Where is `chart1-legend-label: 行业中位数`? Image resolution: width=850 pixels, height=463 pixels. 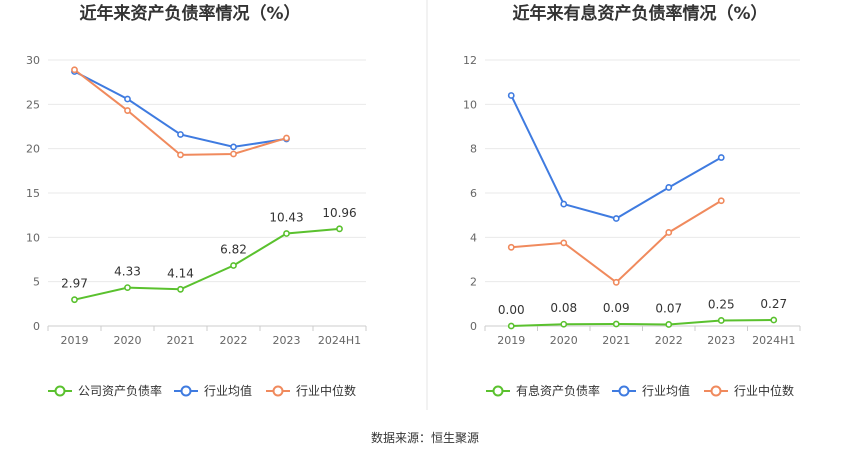 chart1-legend-label: 行业中位数 is located at coordinates (326, 390).